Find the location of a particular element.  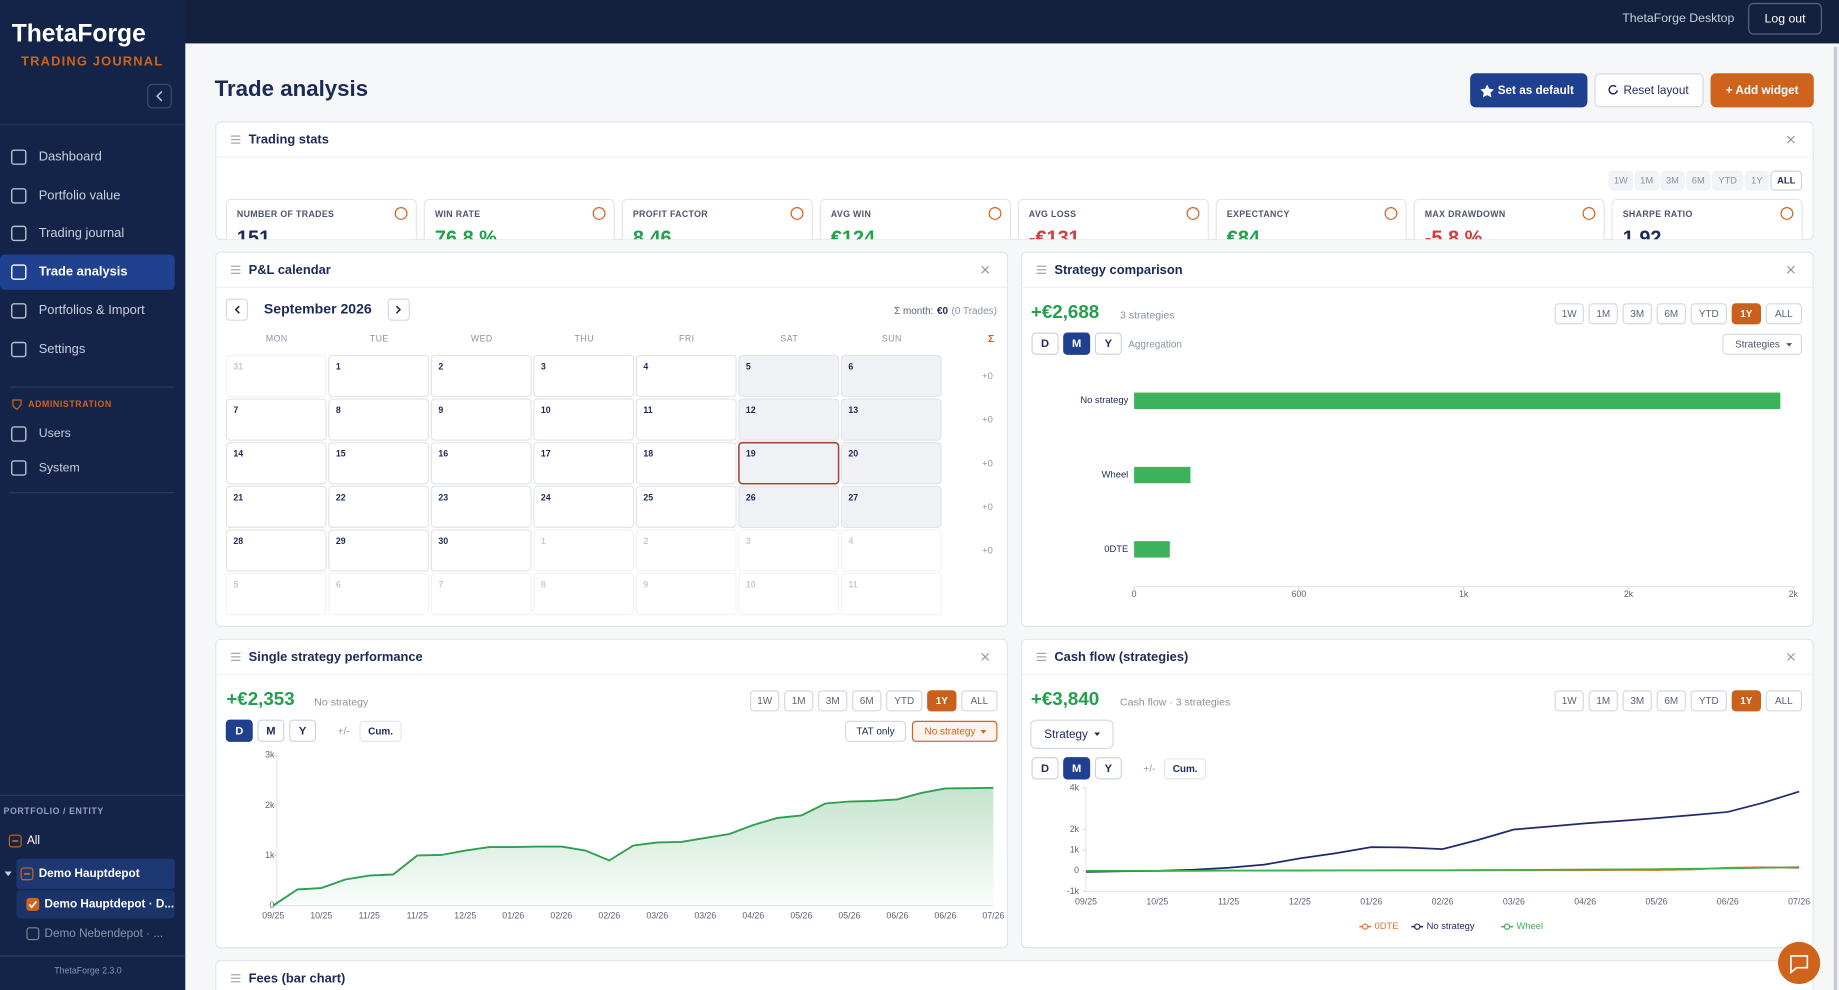

tat-button: TAT only is located at coordinates (876, 731).